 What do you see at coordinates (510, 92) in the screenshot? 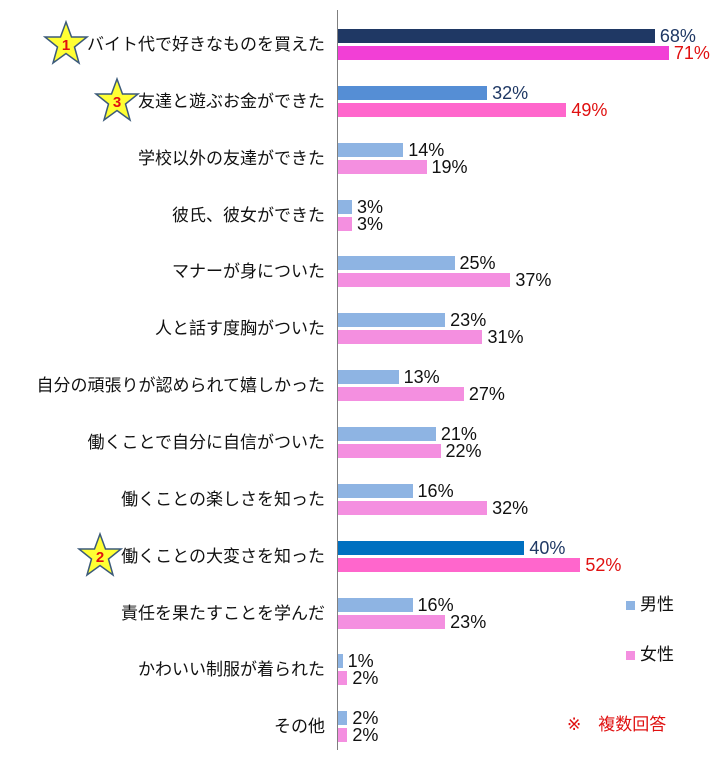
I see `data-label-male: 32%` at bounding box center [510, 92].